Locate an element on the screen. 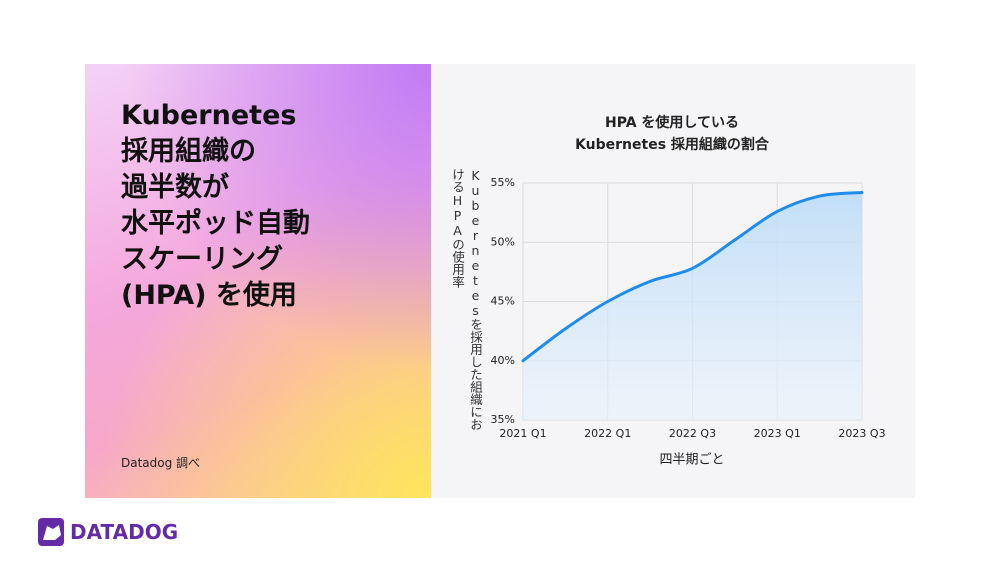 The width and height of the screenshot is (1000, 563). x-tick-label: 2021 Q1 is located at coordinates (522, 433).